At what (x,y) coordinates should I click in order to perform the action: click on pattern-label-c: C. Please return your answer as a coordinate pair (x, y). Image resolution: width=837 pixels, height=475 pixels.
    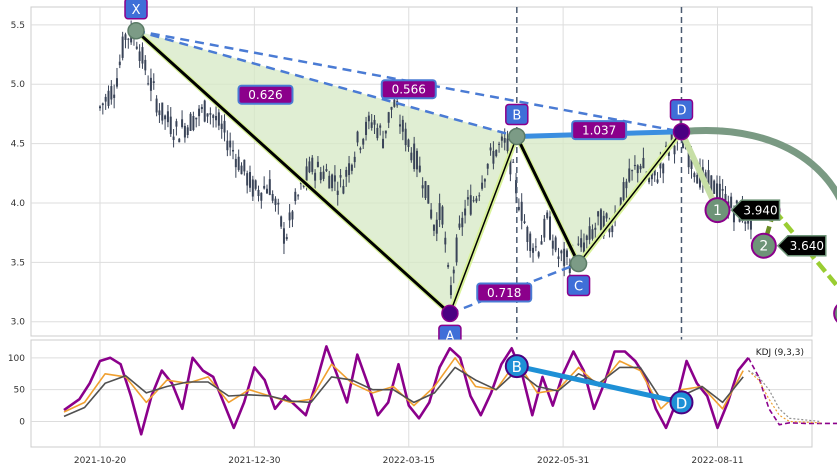
    Looking at the image, I should click on (578, 285).